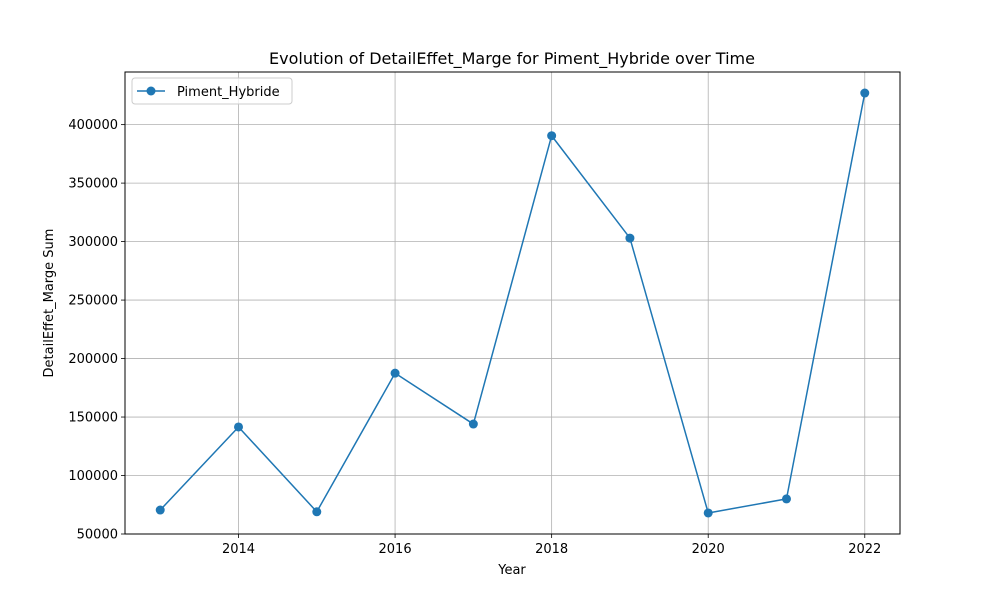  What do you see at coordinates (93, 301) in the screenshot?
I see `y-tick-label: 250000` at bounding box center [93, 301].